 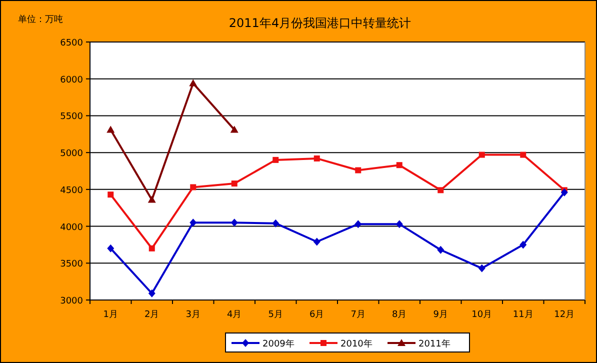 What do you see at coordinates (434, 344) in the screenshot?
I see `legend-label: 2011年` at bounding box center [434, 344].